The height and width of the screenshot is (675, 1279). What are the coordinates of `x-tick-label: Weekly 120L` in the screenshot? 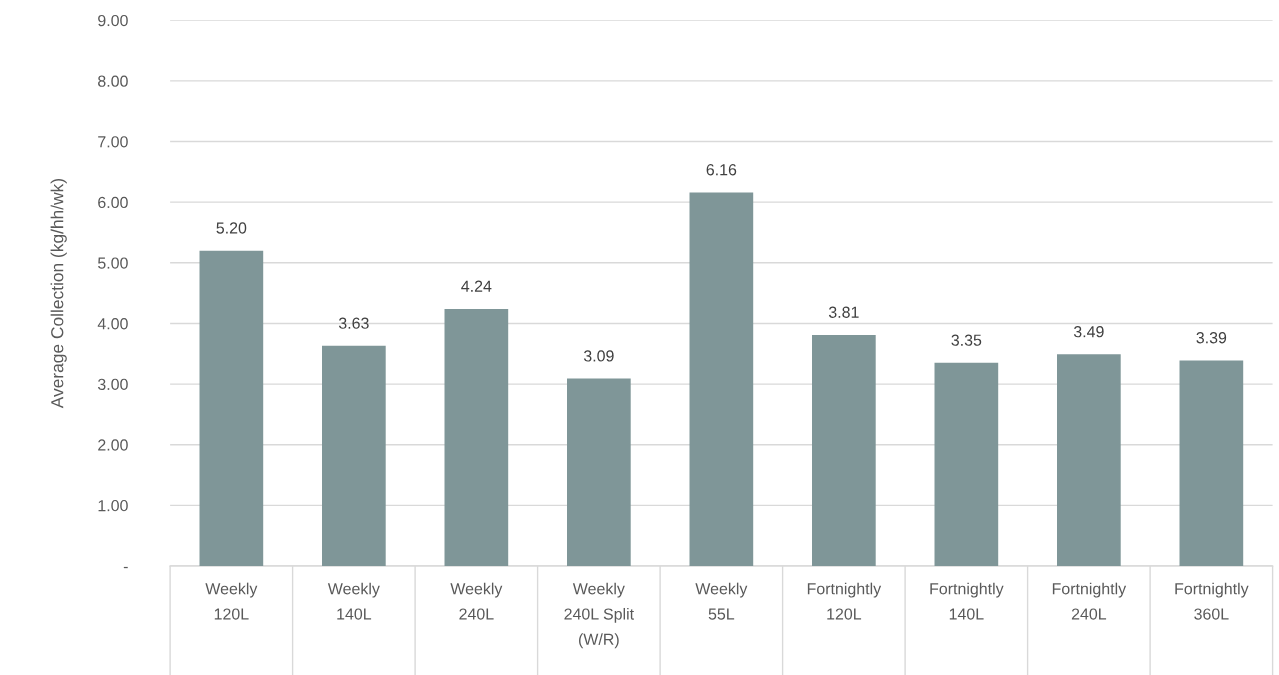 It's located at (231, 601).